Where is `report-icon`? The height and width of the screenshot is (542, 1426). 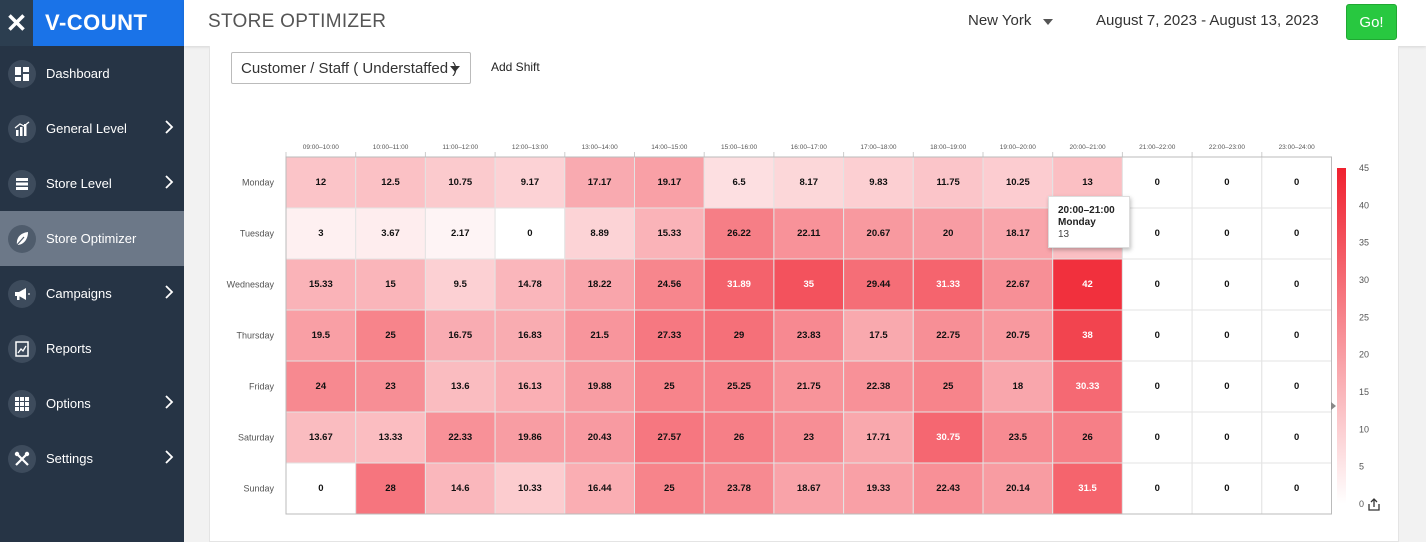
report-icon is located at coordinates (22, 348).